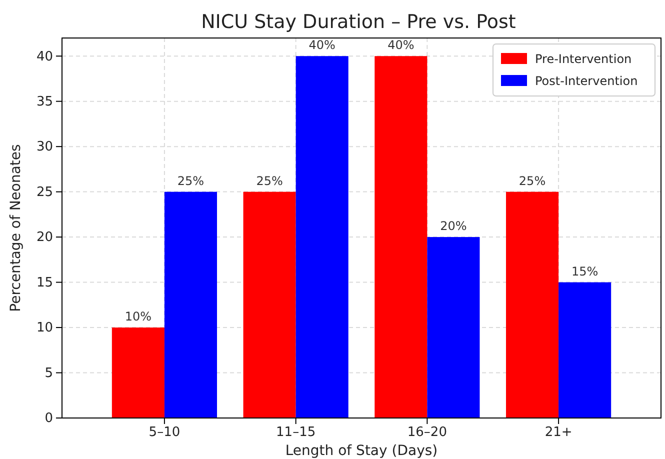 The height and width of the screenshot is (459, 665). Describe the element at coordinates (296, 432) in the screenshot. I see `x-tick-label: 11–15` at that location.